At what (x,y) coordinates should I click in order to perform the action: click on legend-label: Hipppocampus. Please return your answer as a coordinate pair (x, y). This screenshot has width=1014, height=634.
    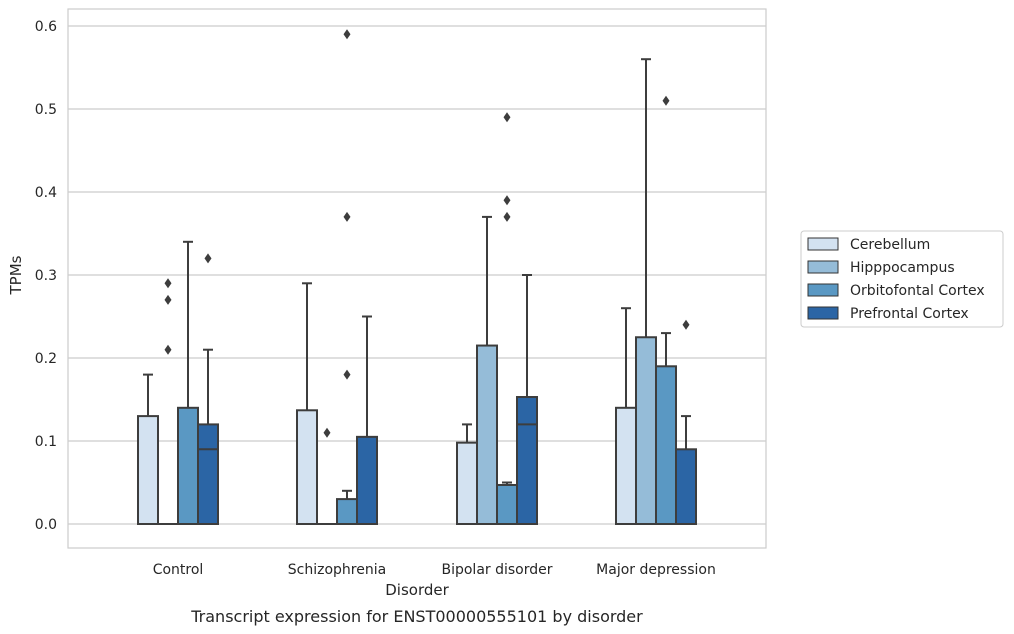
    Looking at the image, I should click on (902, 268).